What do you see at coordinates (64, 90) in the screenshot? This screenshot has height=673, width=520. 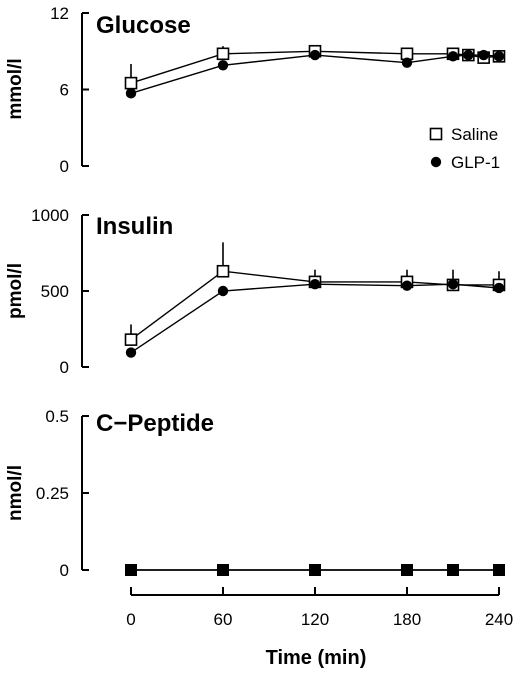 I see `y-tick-label: 6` at bounding box center [64, 90].